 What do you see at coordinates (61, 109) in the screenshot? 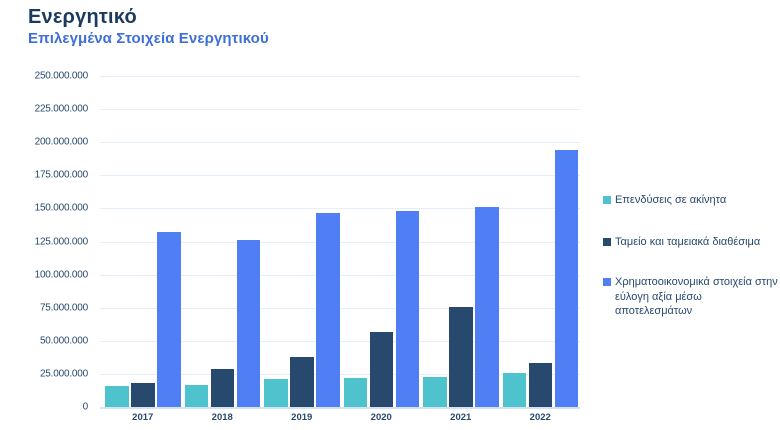
I see `y-tick-label: 225.000.000` at bounding box center [61, 109].